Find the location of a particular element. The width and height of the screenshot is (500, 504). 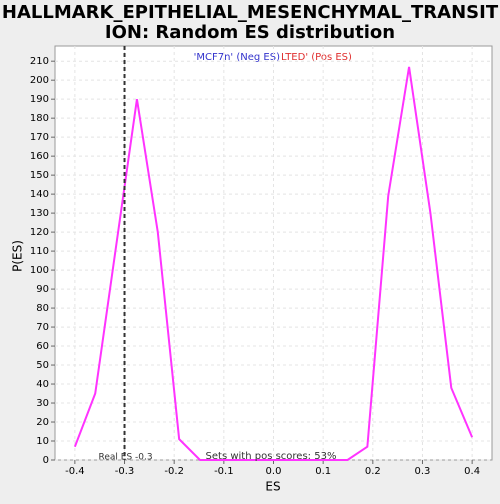

chart-title: HALLMARK_EPITHELIAL_MESENCHYMAL_TRANSIT is located at coordinates (250, 12).